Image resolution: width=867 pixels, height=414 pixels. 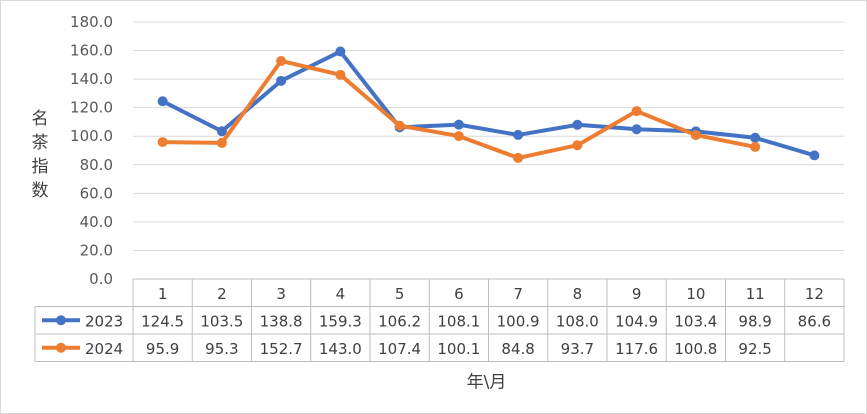 I want to click on y-axis-title-char: 名, so click(x=40, y=119).